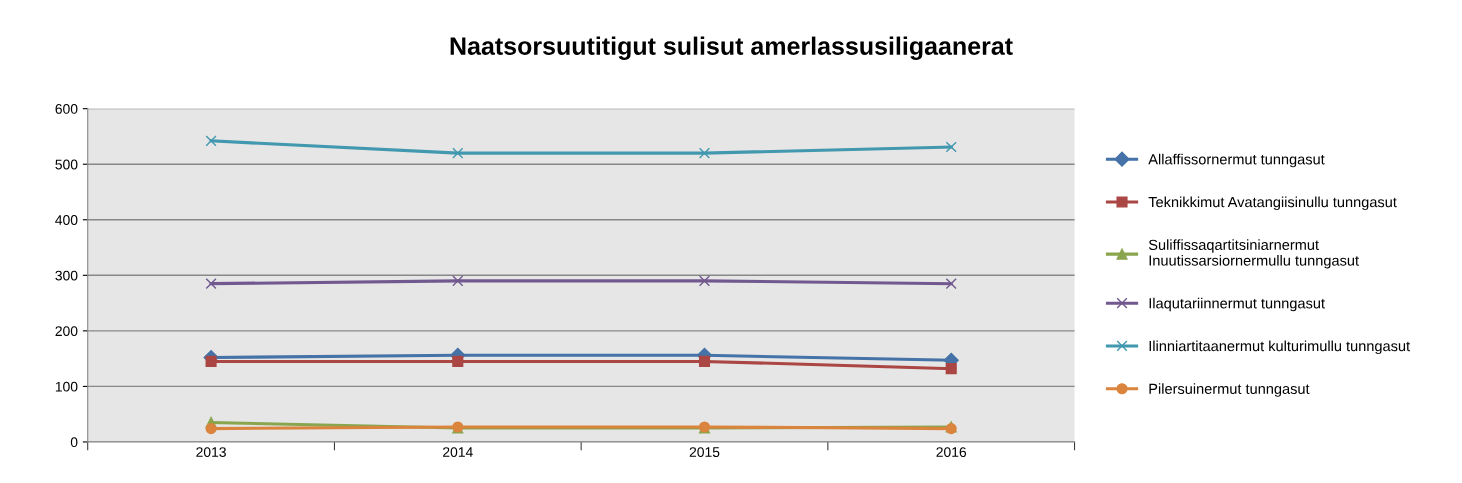 This screenshot has width=1462, height=483. I want to click on y-tick-label: 600, so click(66, 109).